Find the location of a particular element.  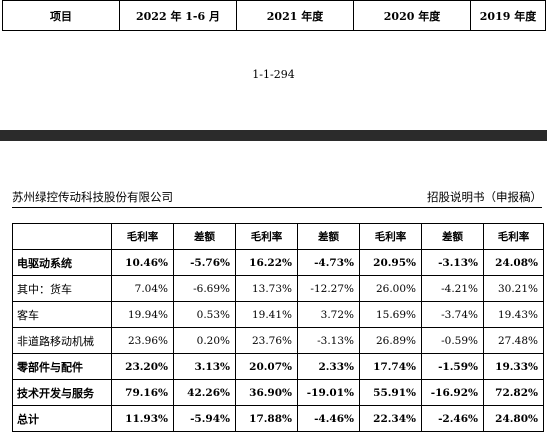

top-header-cell: 2020 年度 is located at coordinates (412, 15).